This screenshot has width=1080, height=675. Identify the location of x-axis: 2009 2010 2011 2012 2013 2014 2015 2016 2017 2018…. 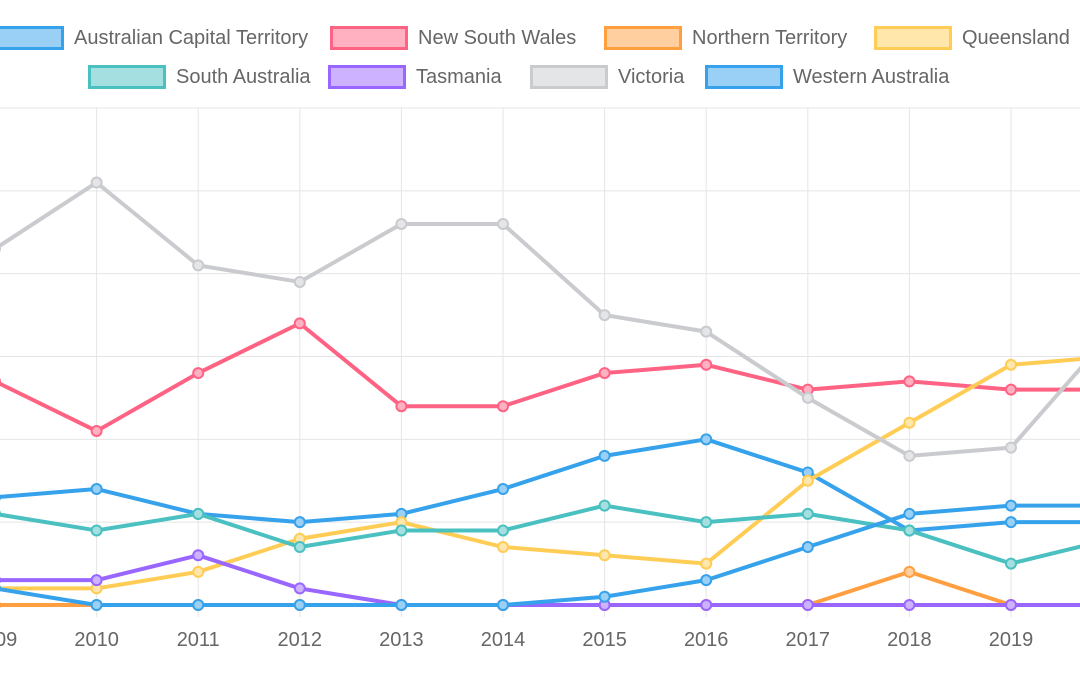
(517, 640).